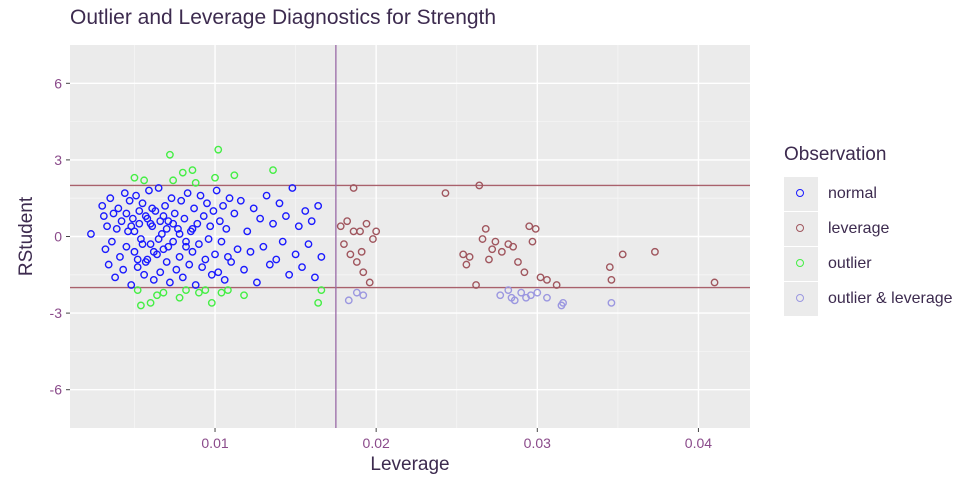 The height and width of the screenshot is (496, 980). What do you see at coordinates (859, 228) in the screenshot?
I see `legend-label-leverage: leverage` at bounding box center [859, 228].